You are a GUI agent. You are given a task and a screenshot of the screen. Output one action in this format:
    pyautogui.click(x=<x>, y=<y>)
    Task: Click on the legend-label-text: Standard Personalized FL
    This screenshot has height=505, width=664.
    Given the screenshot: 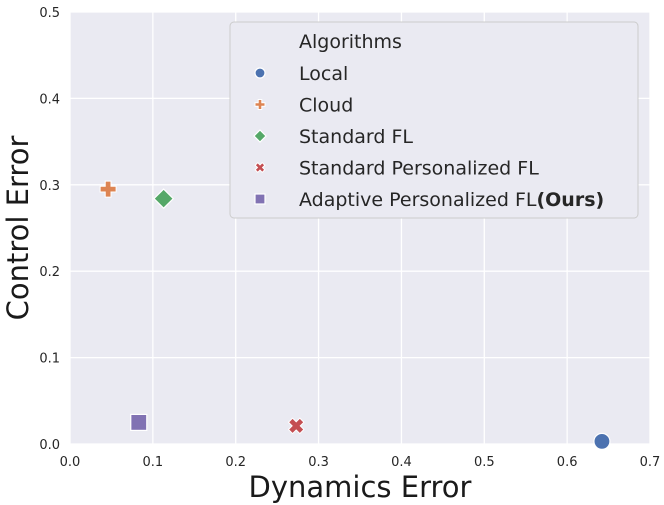 What is the action you would take?
    pyautogui.click(x=419, y=169)
    